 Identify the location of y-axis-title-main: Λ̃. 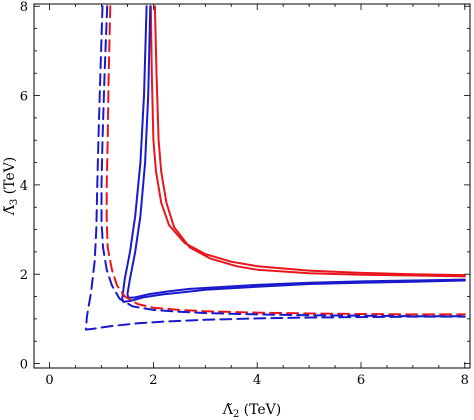
(10, 210).